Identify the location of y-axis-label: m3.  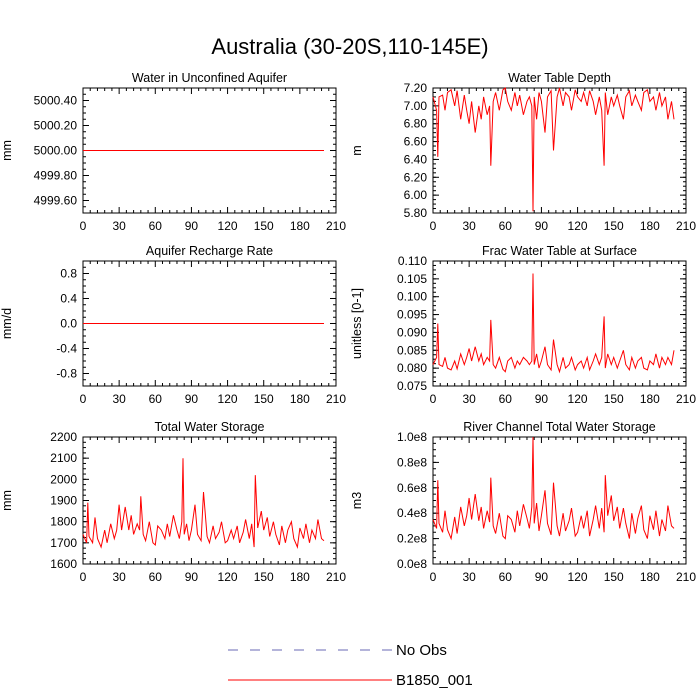
(357, 500).